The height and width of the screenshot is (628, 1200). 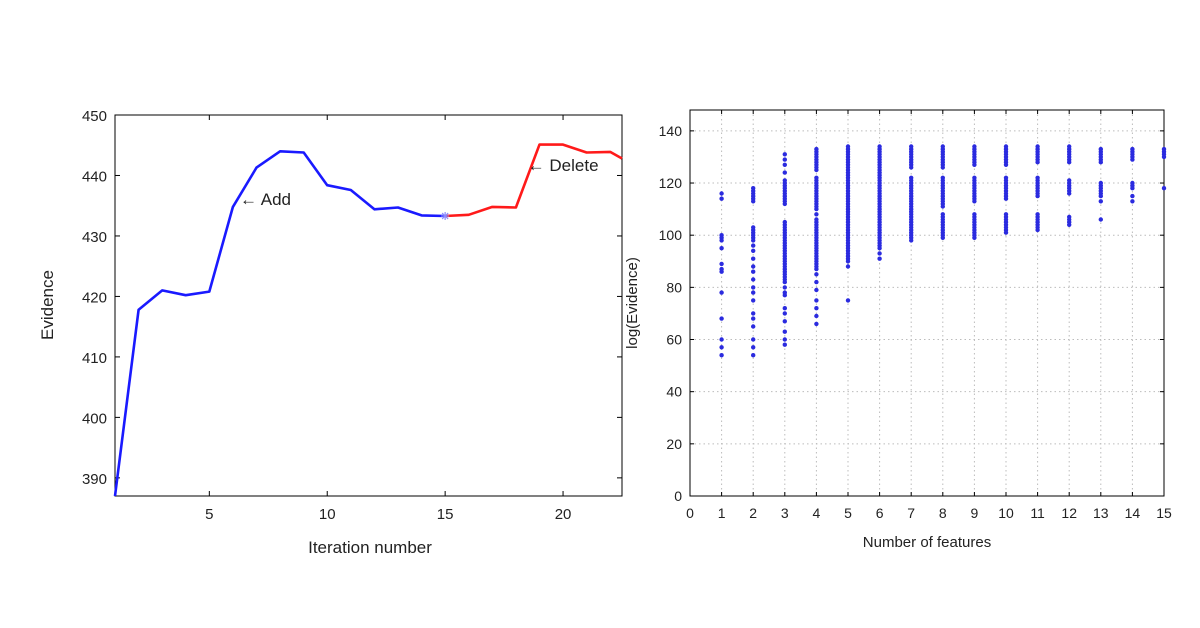 I want to click on left-y-tick-label: 440, so click(x=94, y=176).